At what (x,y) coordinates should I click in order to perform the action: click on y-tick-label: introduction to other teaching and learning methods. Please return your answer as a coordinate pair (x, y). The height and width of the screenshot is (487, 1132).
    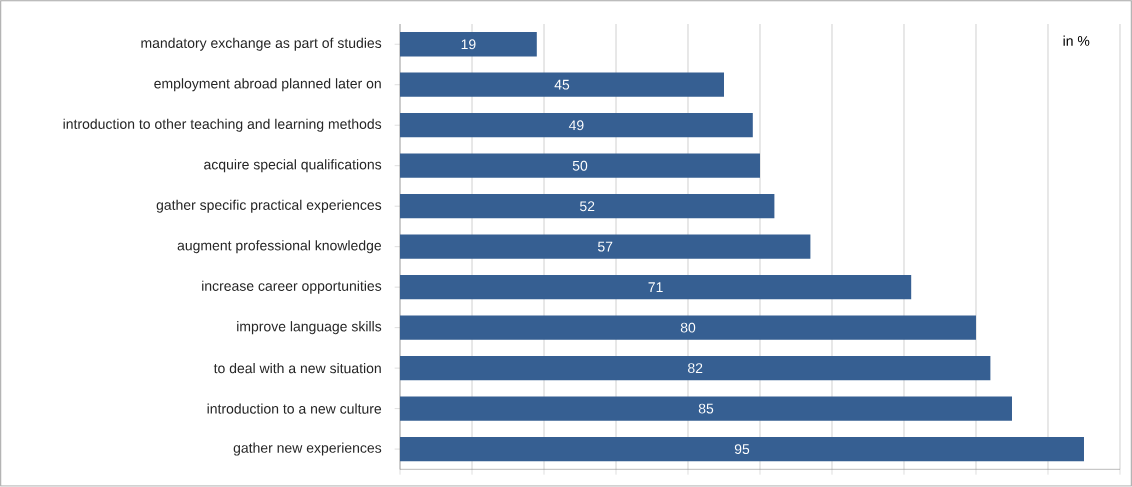
    Looking at the image, I should click on (222, 125).